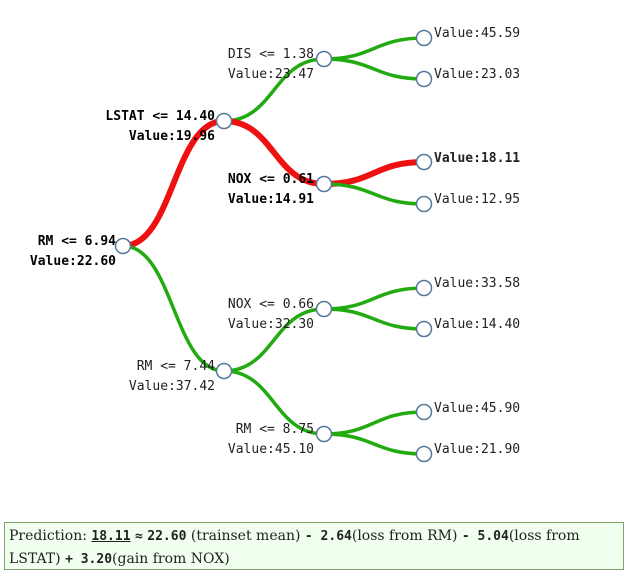 This screenshot has width=636, height=580. Describe the element at coordinates (374, 298) in the screenshot. I see `edge-nox066-leaf5` at that location.